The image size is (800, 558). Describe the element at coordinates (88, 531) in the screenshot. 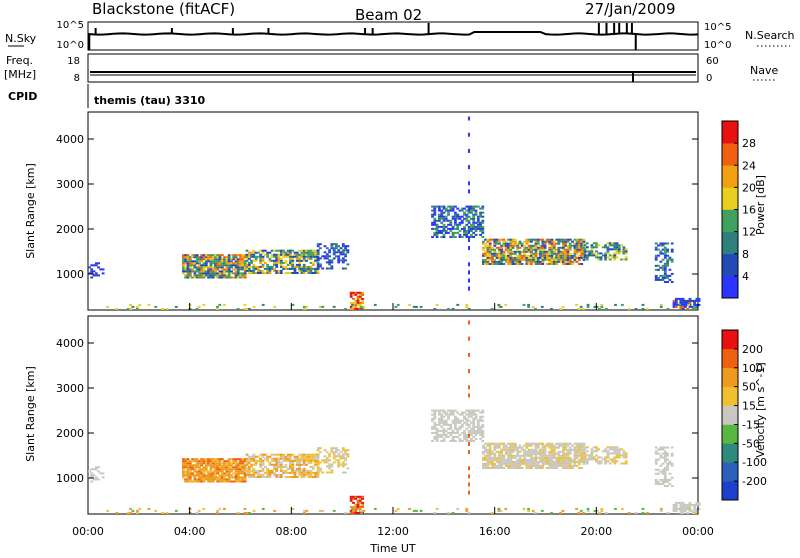

I see `xtick-label: 00:00` at that location.